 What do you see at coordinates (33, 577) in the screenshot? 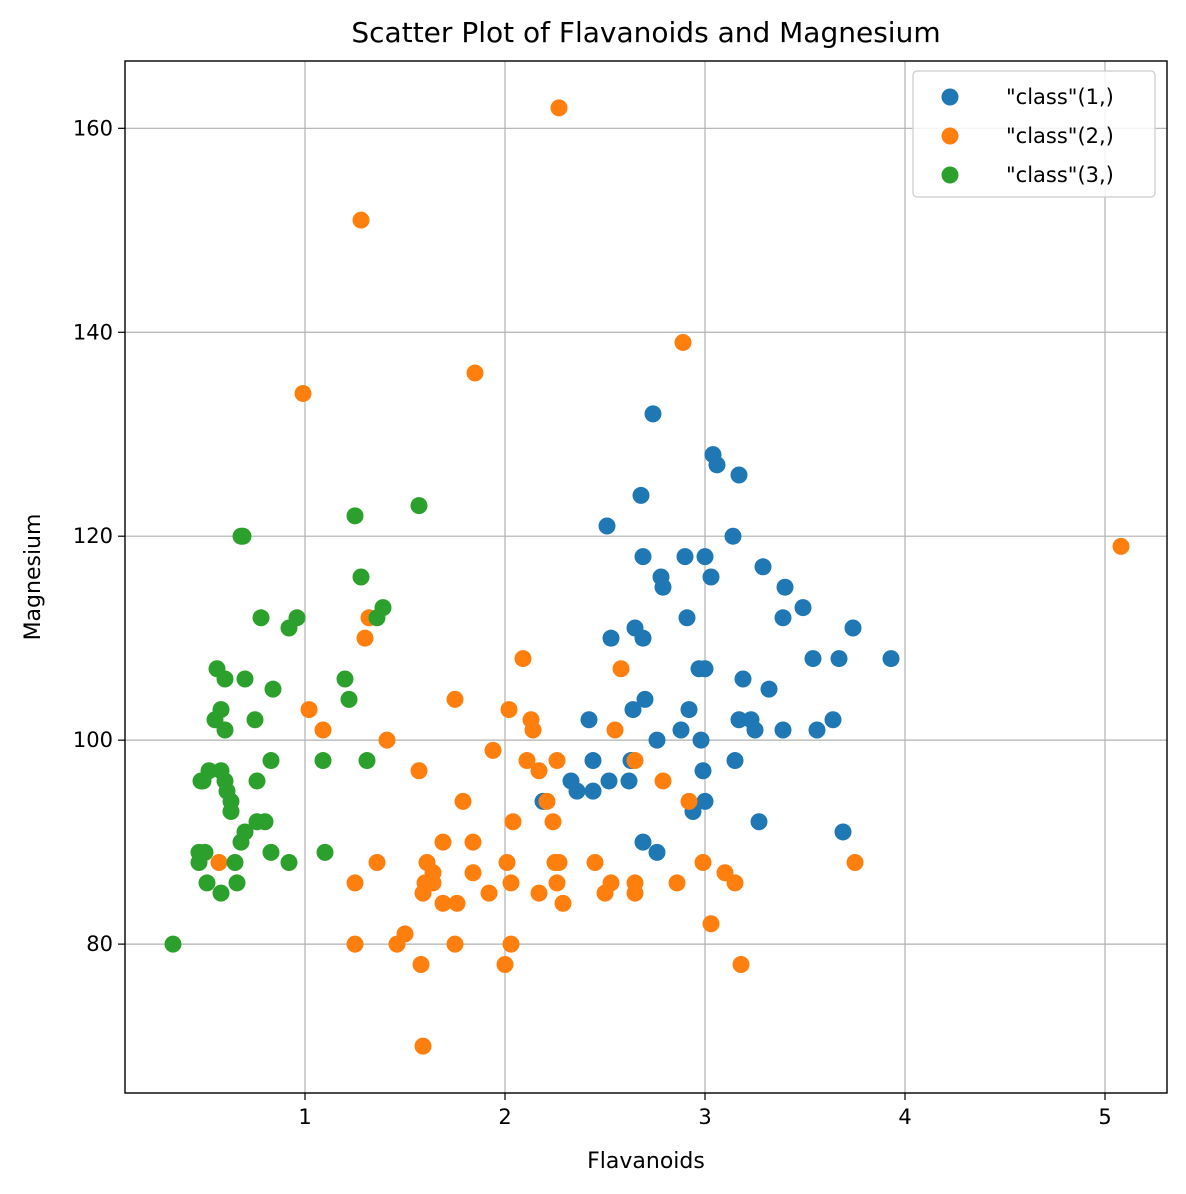
I see `y-axis-label: Magnesium` at bounding box center [33, 577].